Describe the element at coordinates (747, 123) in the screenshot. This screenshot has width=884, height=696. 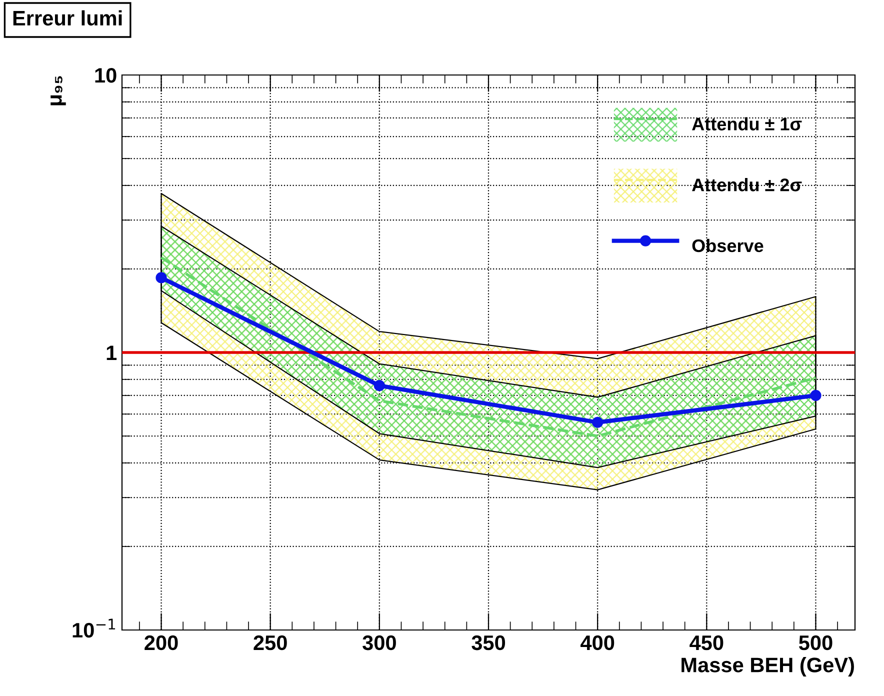
I see `legend-label: Attendu ± 1σ` at that location.